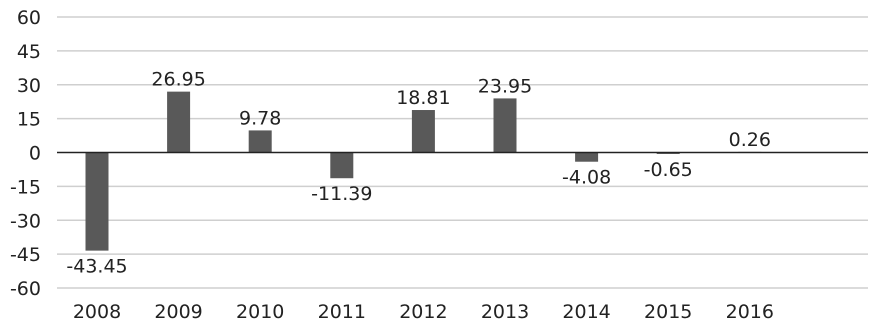 The height and width of the screenshot is (323, 869). What do you see at coordinates (25, 153) in the screenshot?
I see `y-axis-tick-labels: 60 45 30 15 0 -15 -30 -45 -60` at bounding box center [25, 153].